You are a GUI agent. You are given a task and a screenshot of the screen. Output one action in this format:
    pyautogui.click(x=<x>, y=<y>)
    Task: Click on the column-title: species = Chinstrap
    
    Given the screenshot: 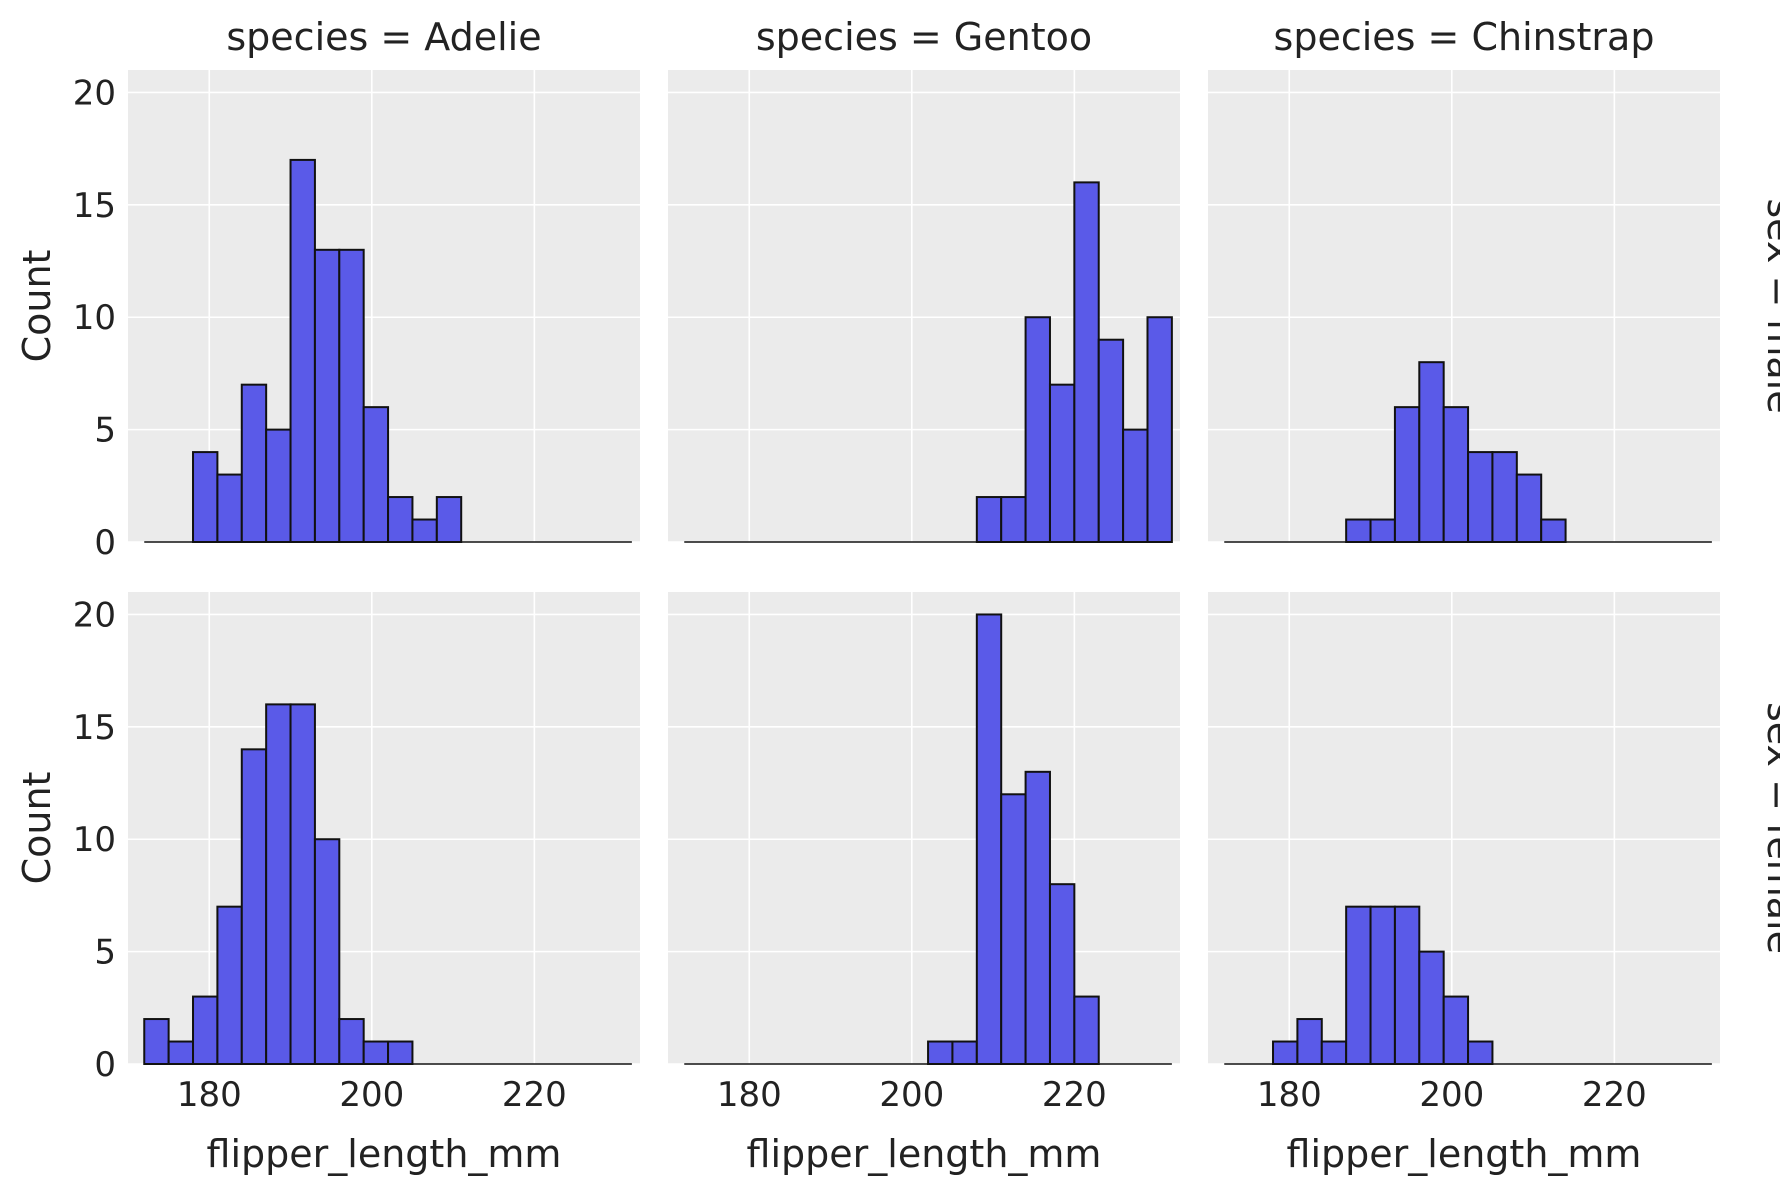 What is the action you would take?
    pyautogui.click(x=1464, y=37)
    